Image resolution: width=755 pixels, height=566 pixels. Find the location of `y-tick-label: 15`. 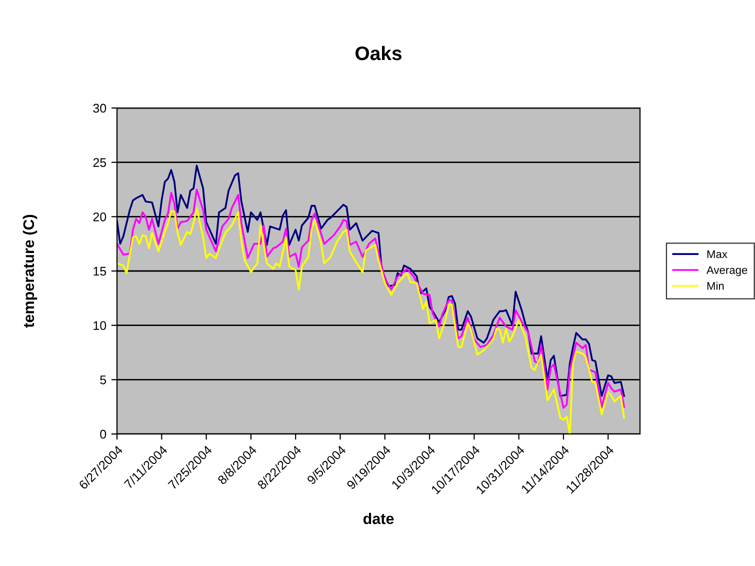

y-tick-label: 15 is located at coordinates (100, 271).